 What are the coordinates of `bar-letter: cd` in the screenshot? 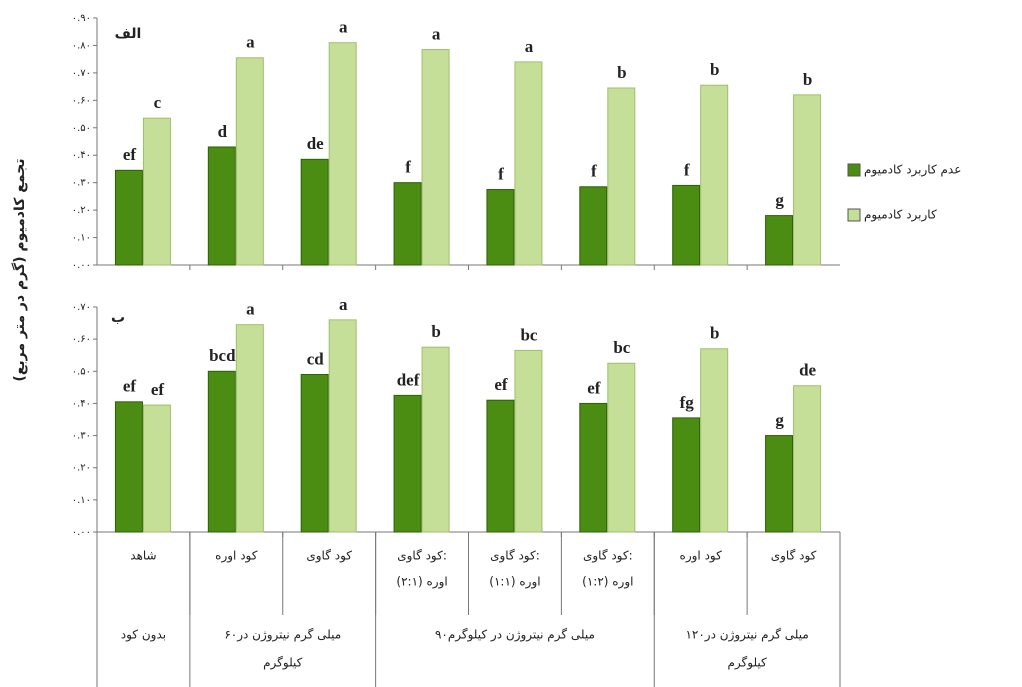 It's located at (316, 358).